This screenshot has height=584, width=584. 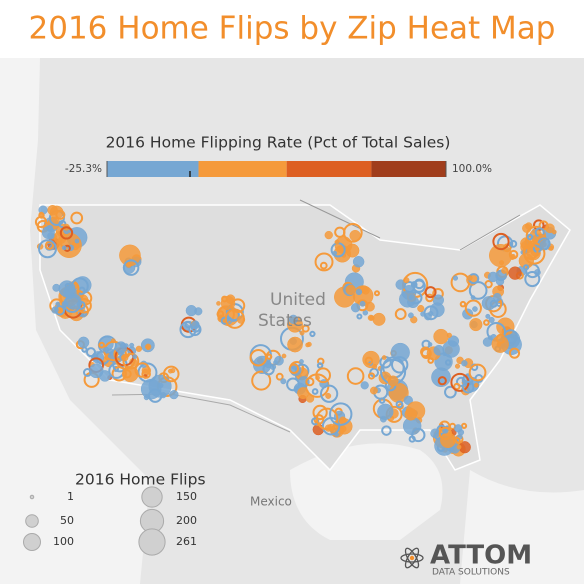 What do you see at coordinates (471, 573) in the screenshot?
I see `logo-tagline: DATA SOLUTIONS` at bounding box center [471, 573].